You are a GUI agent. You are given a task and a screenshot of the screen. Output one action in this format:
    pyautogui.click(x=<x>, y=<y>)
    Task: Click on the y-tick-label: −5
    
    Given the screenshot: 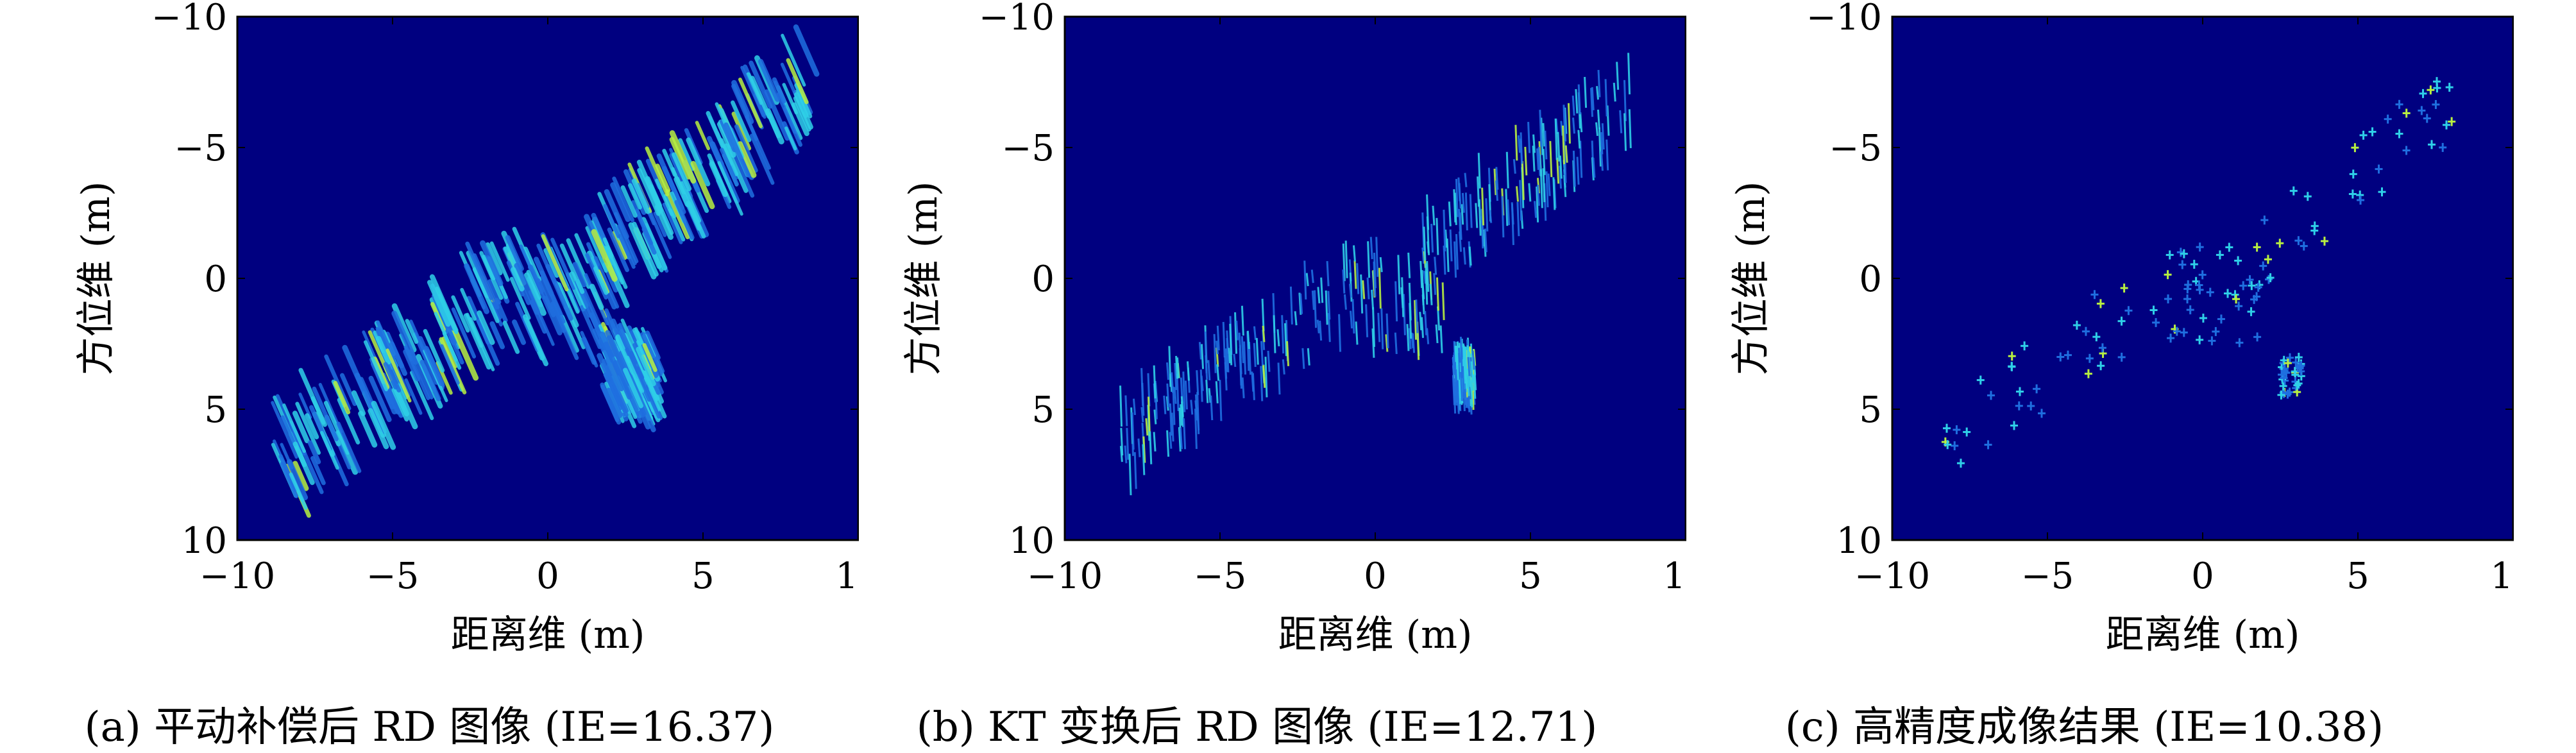 What is the action you would take?
    pyautogui.click(x=1855, y=148)
    